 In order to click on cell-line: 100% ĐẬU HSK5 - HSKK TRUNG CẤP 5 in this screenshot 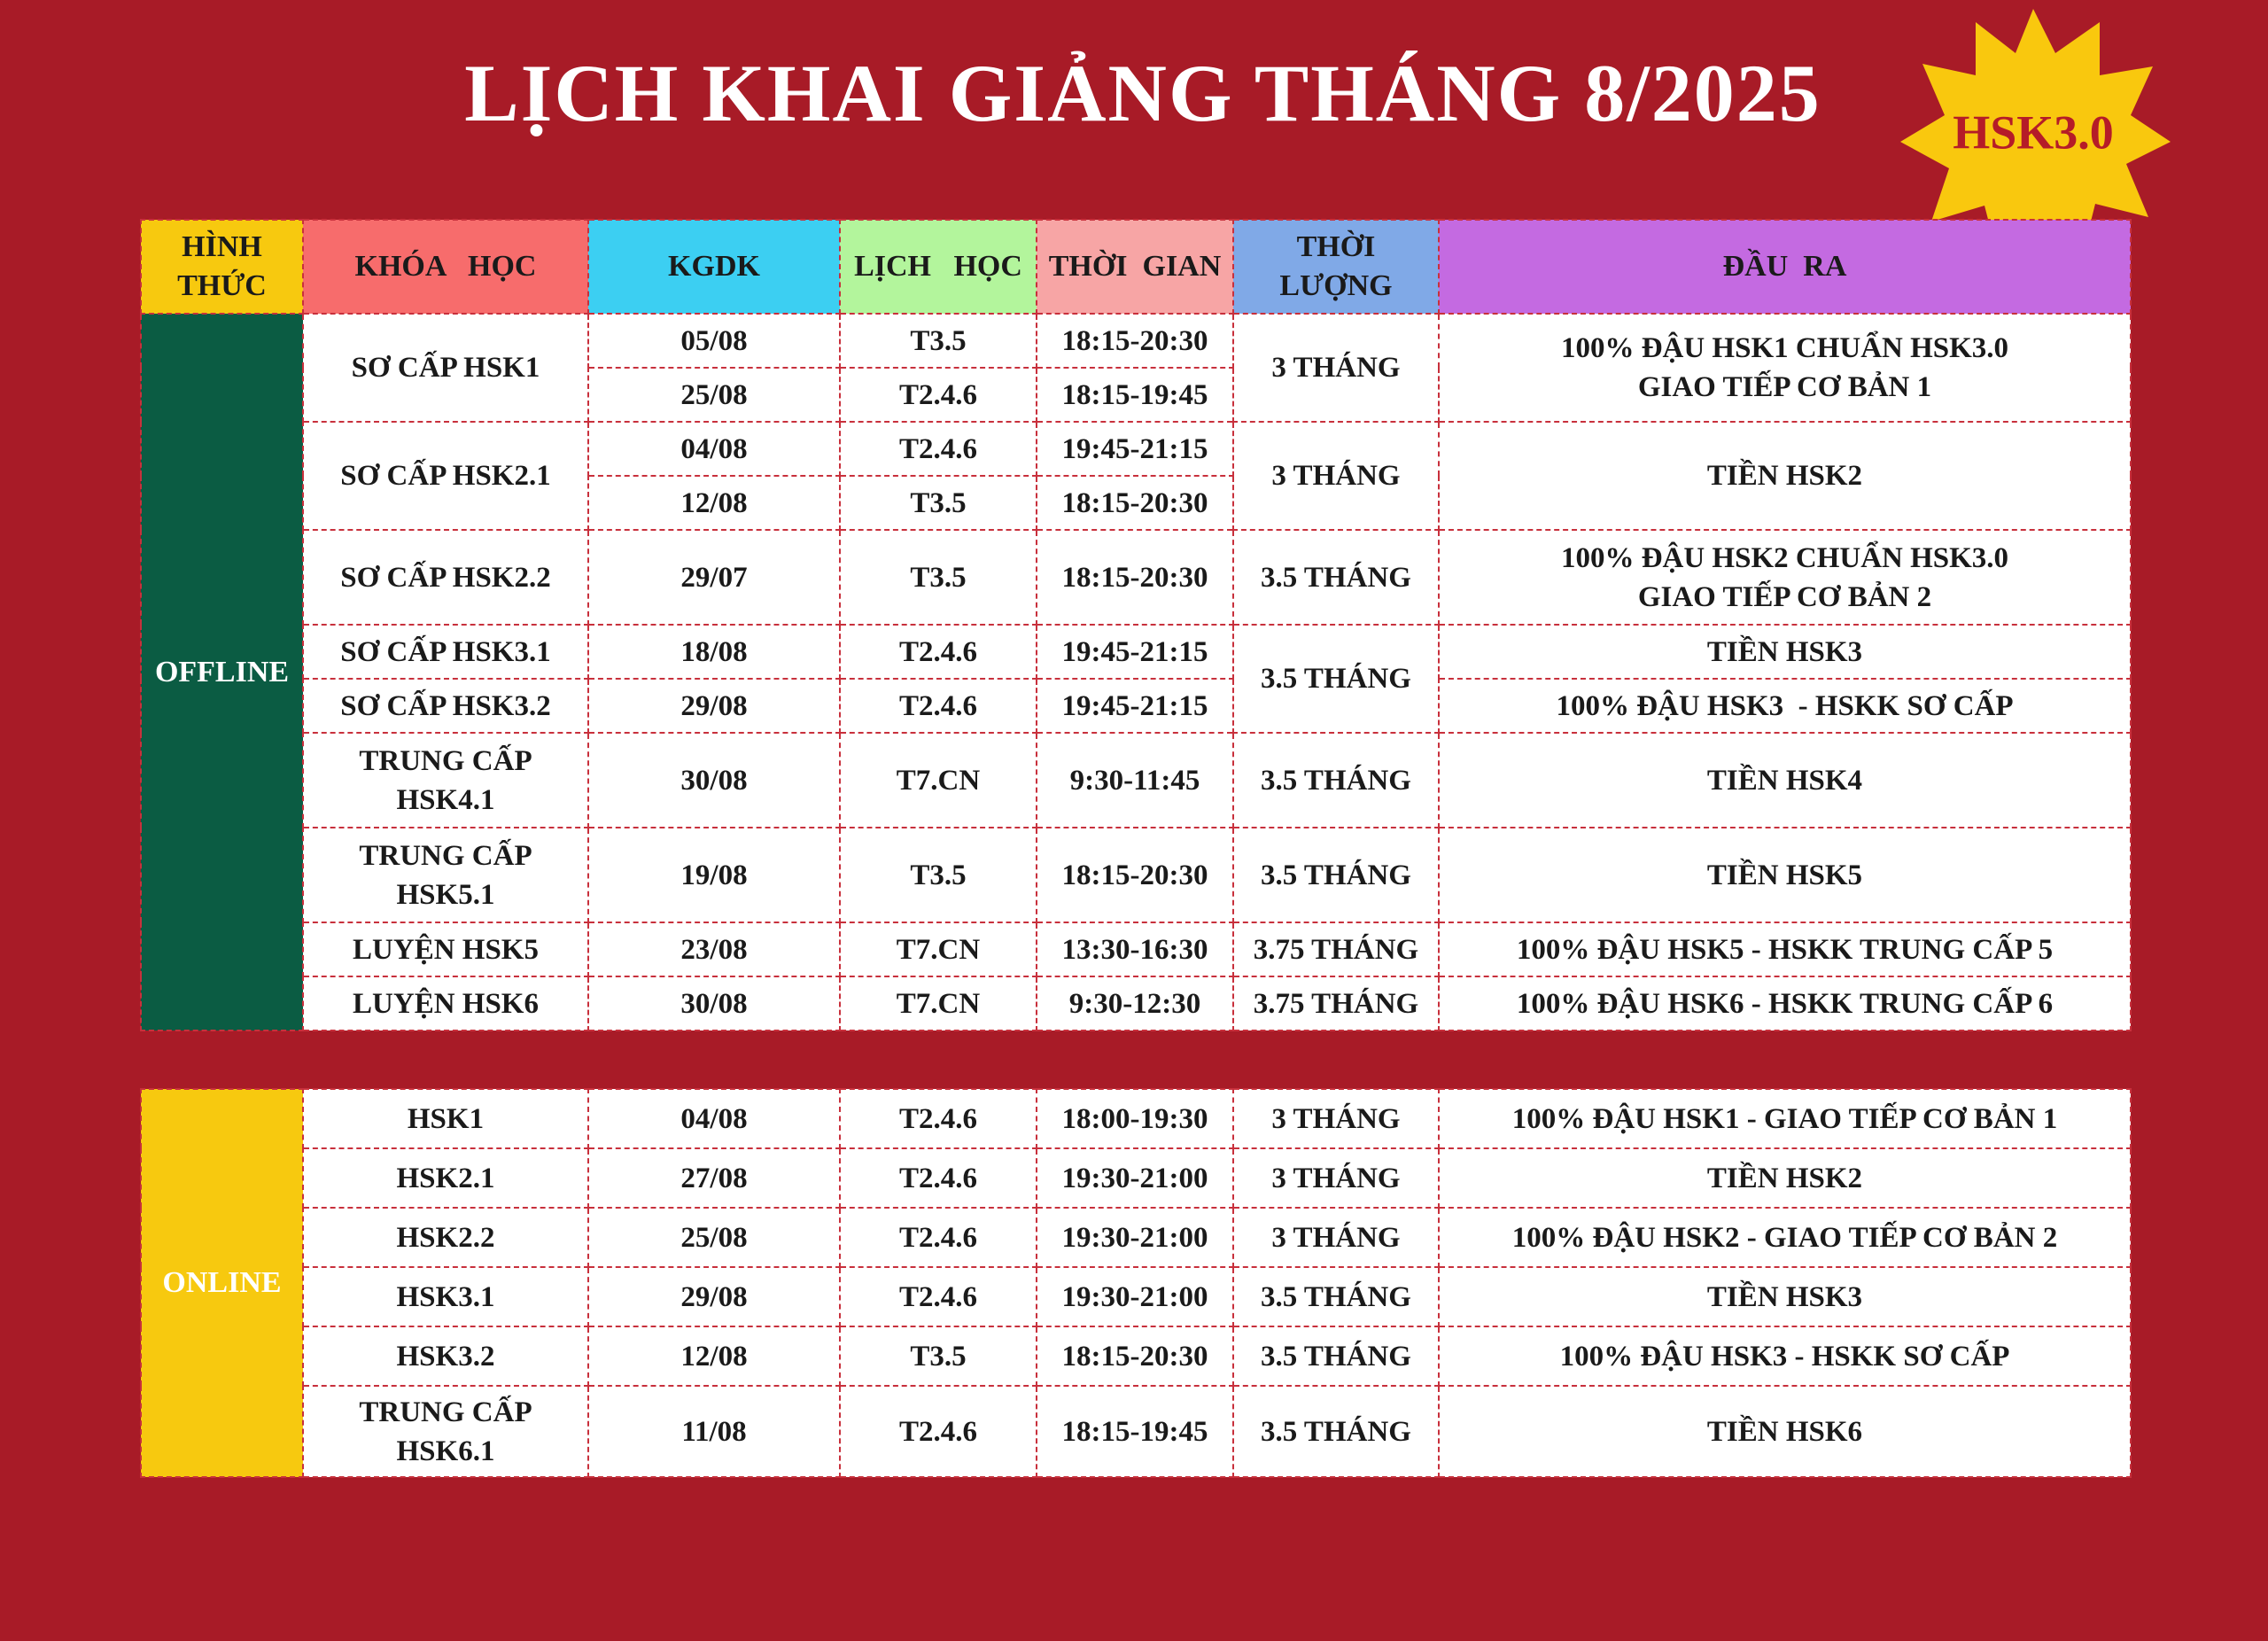, I will do `click(1785, 949)`.